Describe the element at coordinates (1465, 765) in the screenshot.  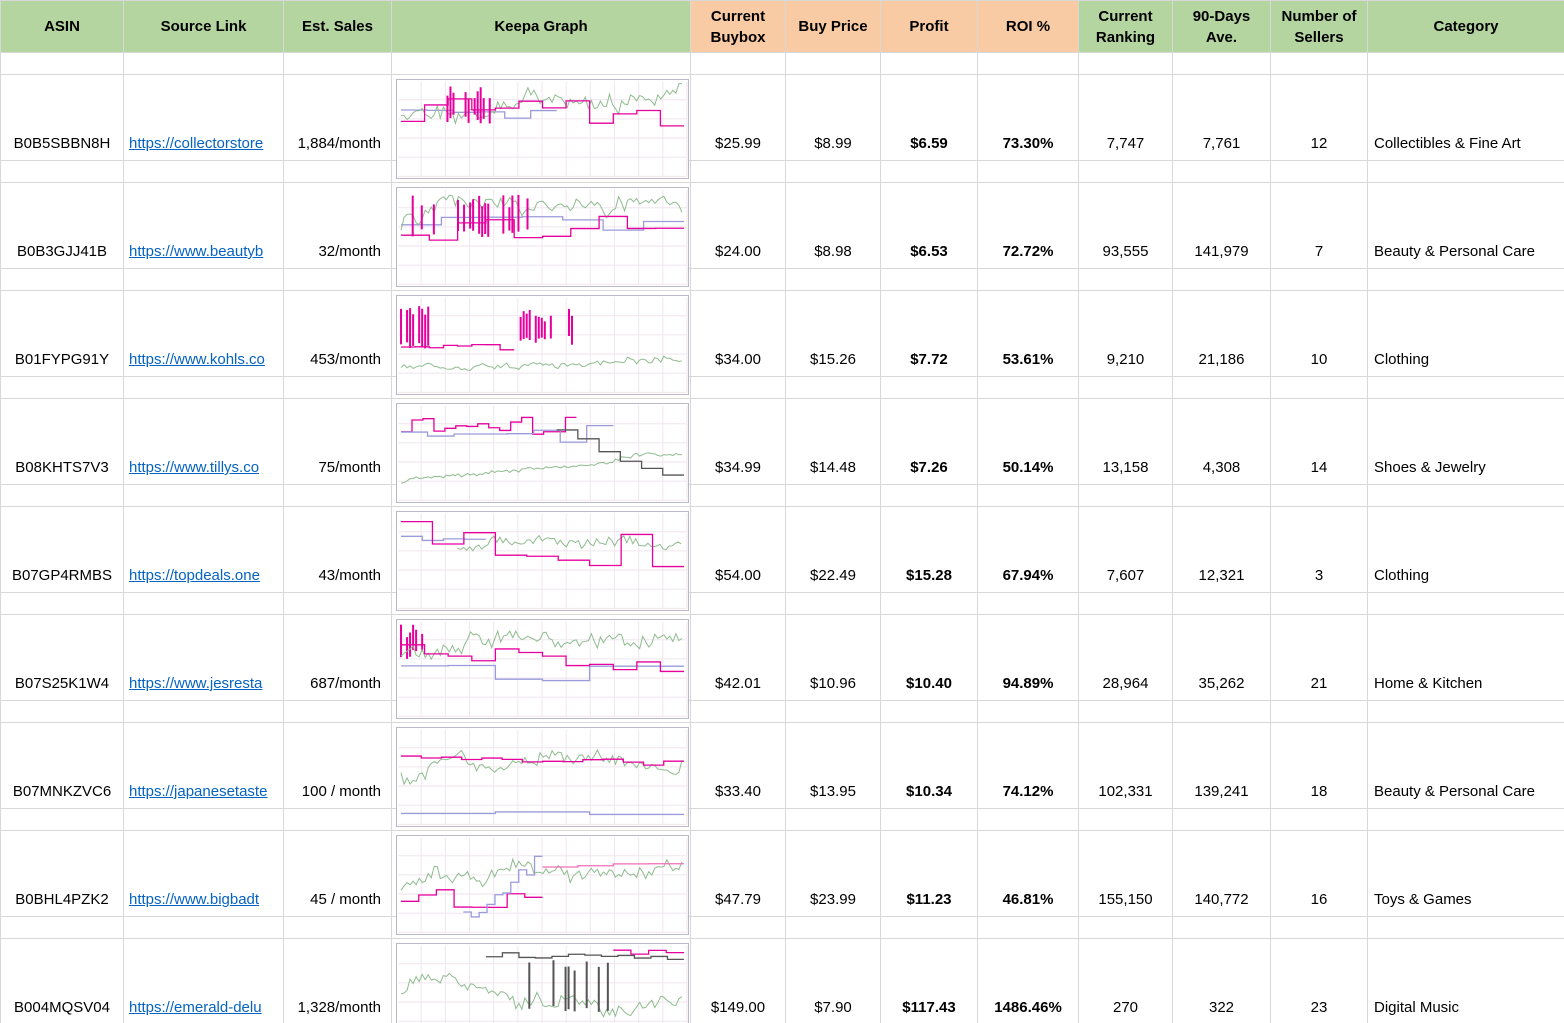
I see `cell-category: Beauty & Personal Care` at that location.